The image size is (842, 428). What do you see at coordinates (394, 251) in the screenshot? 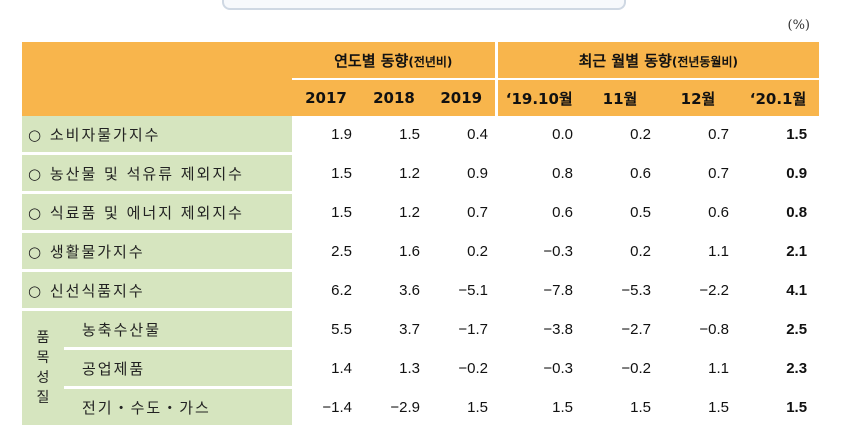
I see `cell-value: 1.6` at bounding box center [394, 251].